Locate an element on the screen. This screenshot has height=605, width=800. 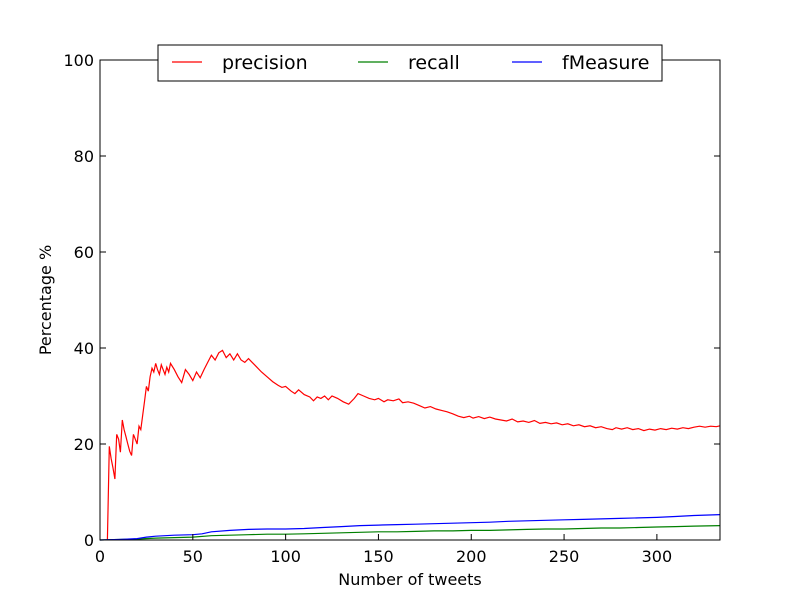
legend-label-fmeasure: fMeasure is located at coordinates (605, 63).